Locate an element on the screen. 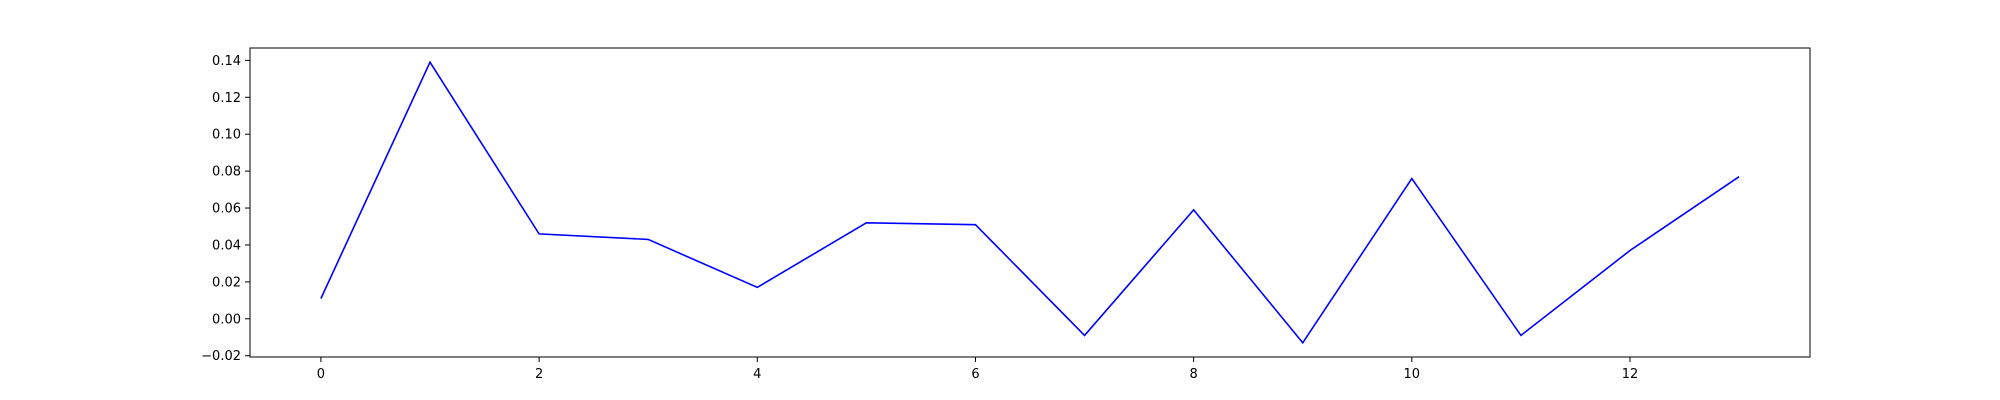 Image resolution: width=2000 pixels, height=400 pixels. y-tick-label: 0.02 is located at coordinates (226, 282).